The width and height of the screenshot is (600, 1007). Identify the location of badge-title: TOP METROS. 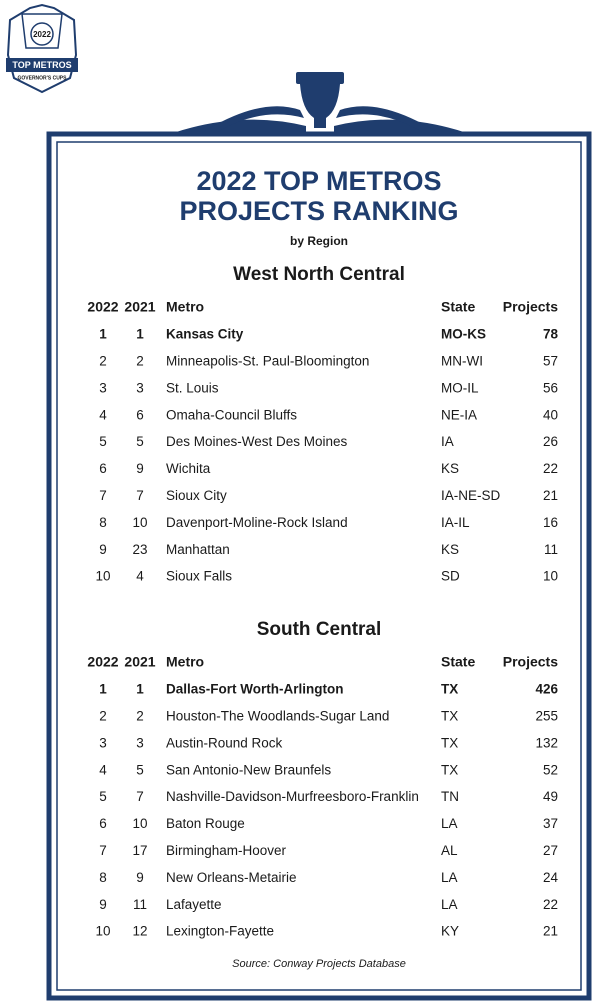
(41, 65).